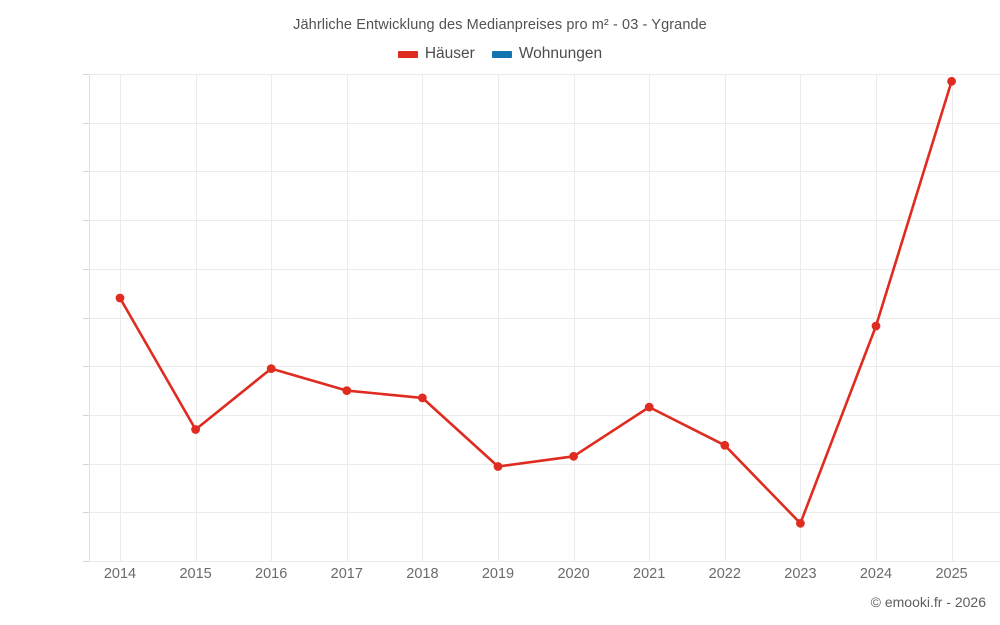 The height and width of the screenshot is (625, 1000). Describe the element at coordinates (120, 574) in the screenshot. I see `x-axis-tick-label: 2014` at that location.